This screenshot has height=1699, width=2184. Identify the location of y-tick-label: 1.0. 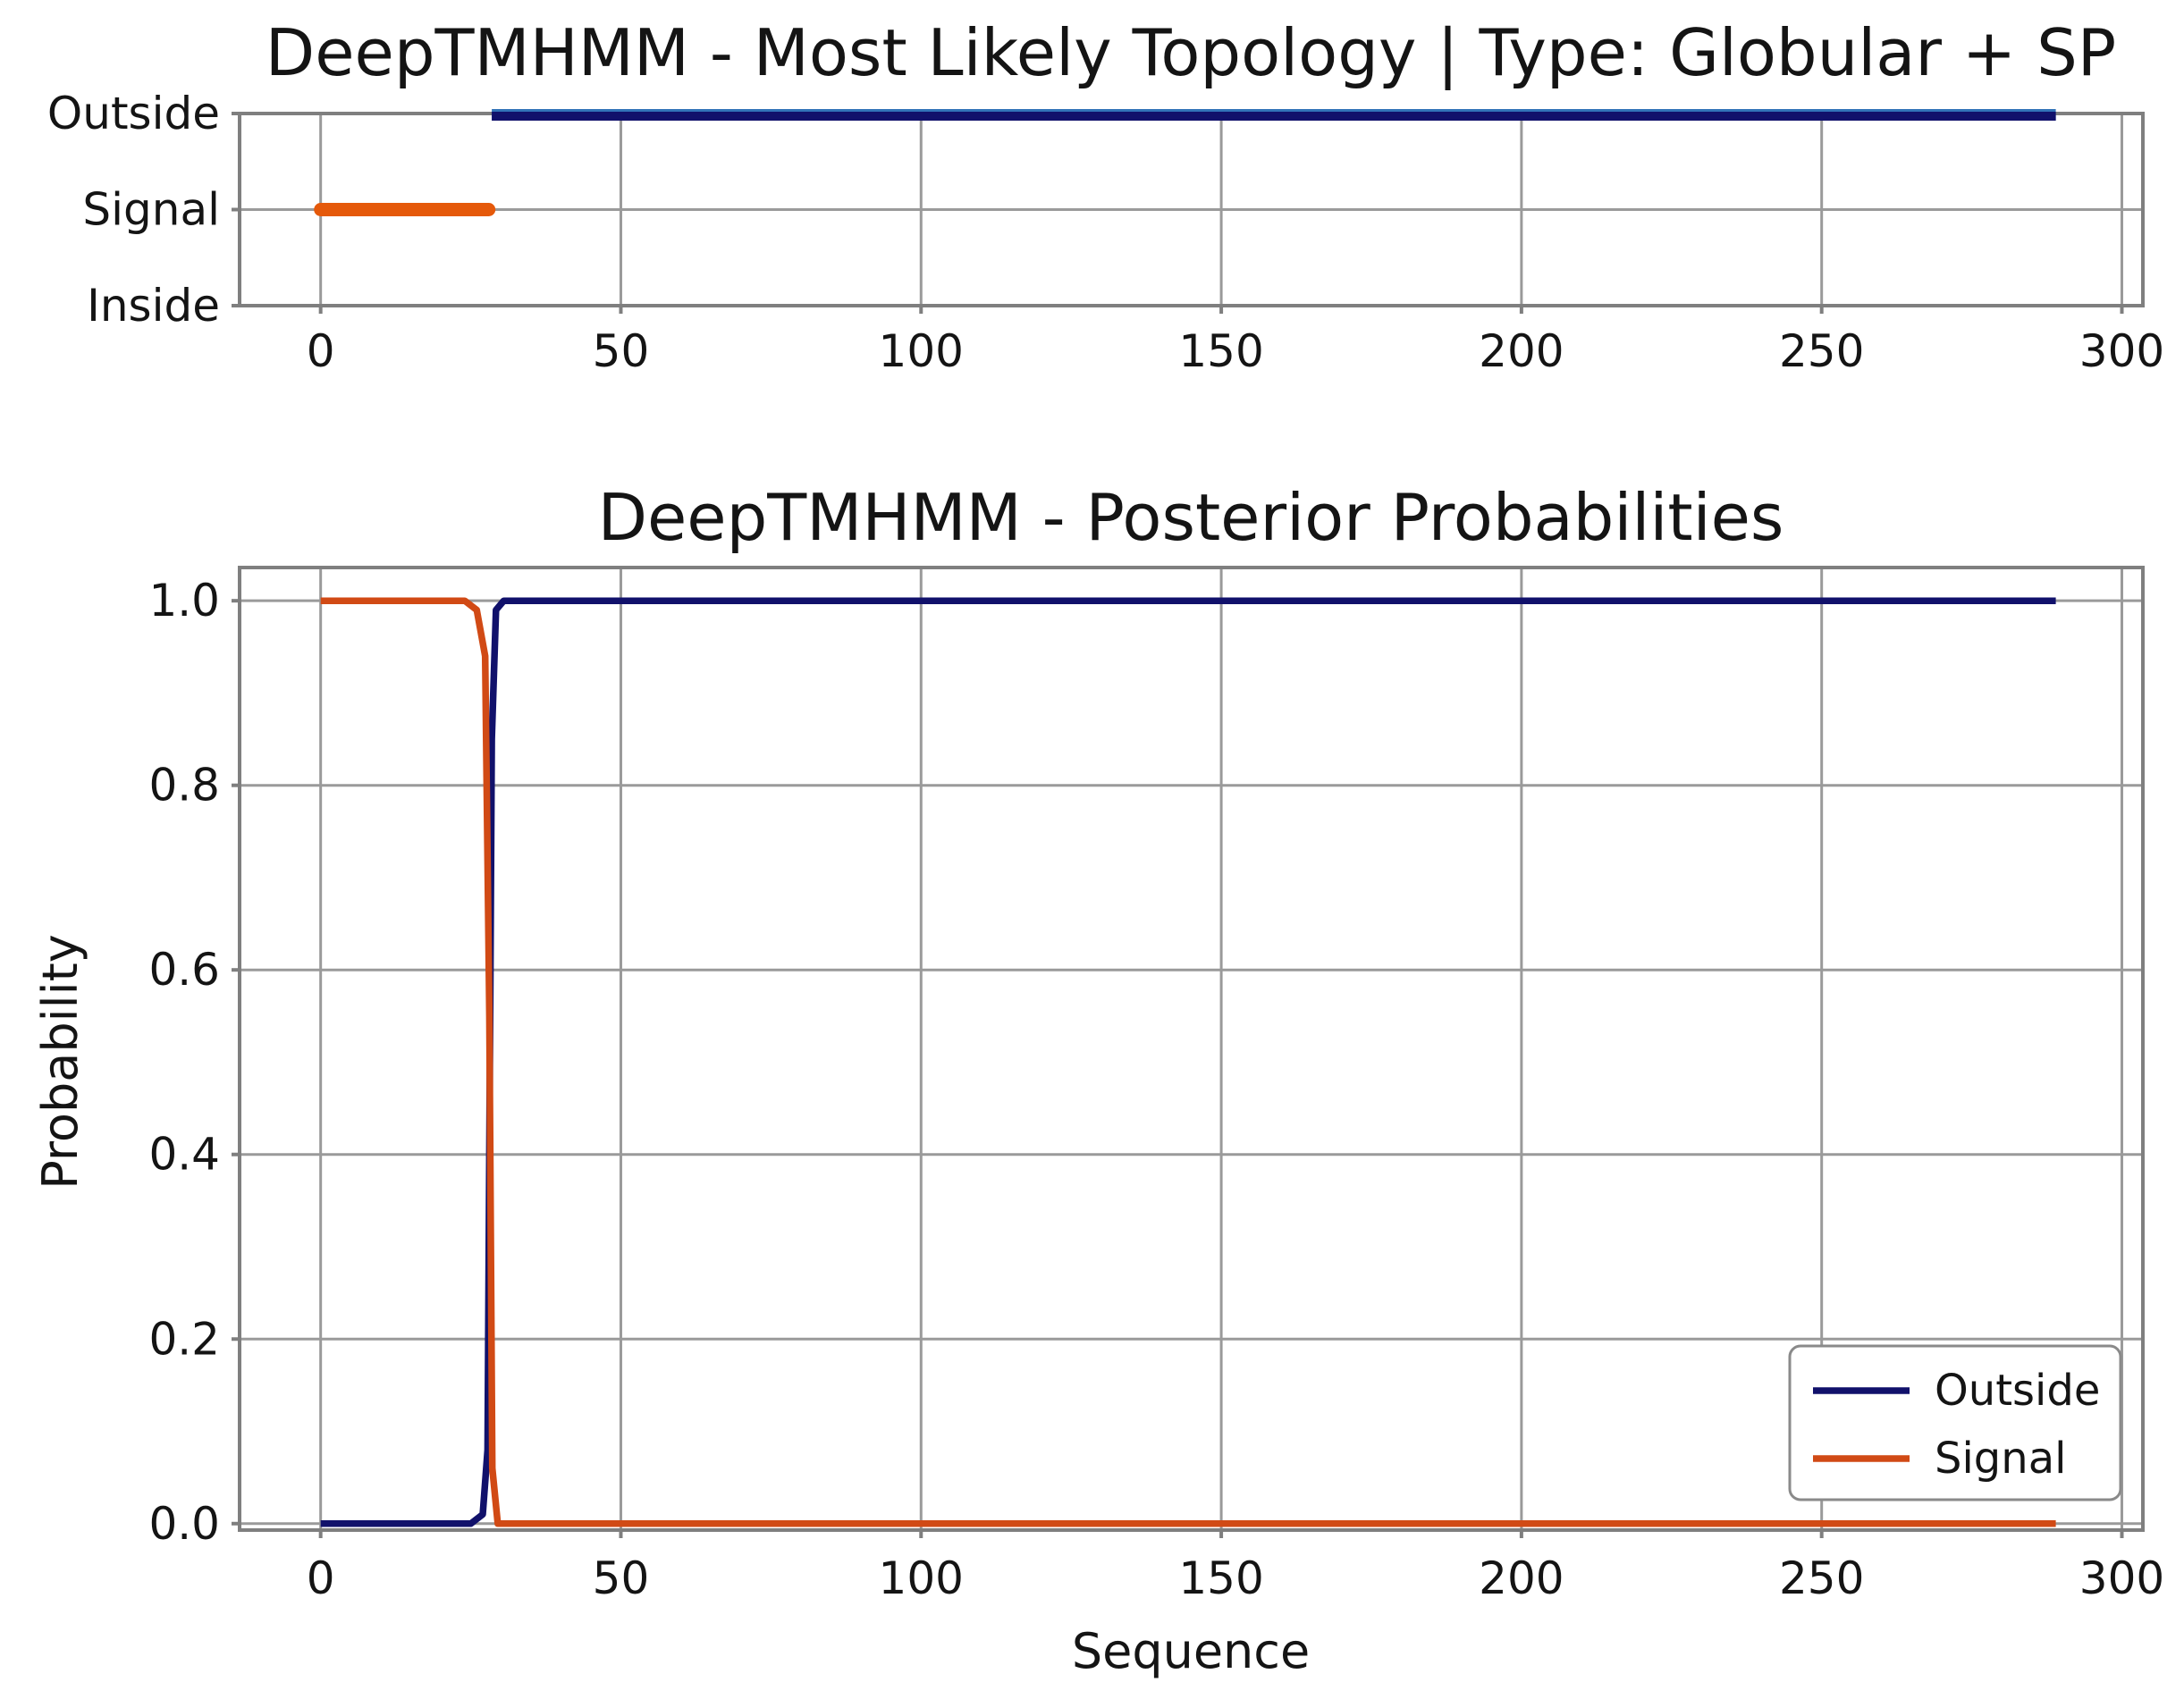
(184, 601).